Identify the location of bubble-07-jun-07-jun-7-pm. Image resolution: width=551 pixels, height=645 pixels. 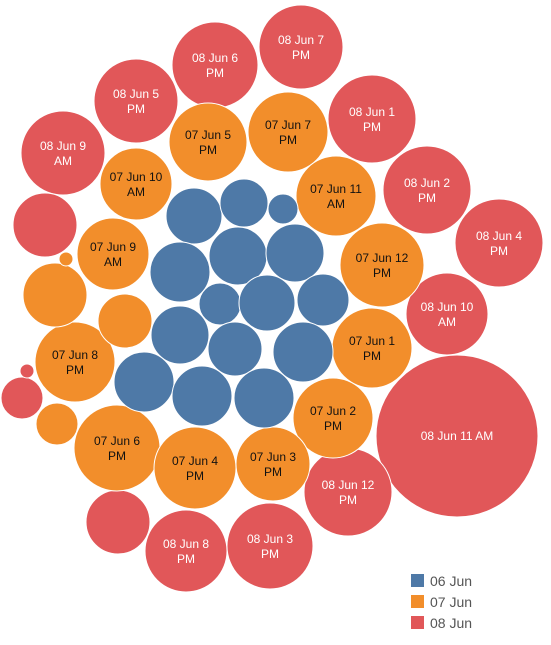
(288, 132).